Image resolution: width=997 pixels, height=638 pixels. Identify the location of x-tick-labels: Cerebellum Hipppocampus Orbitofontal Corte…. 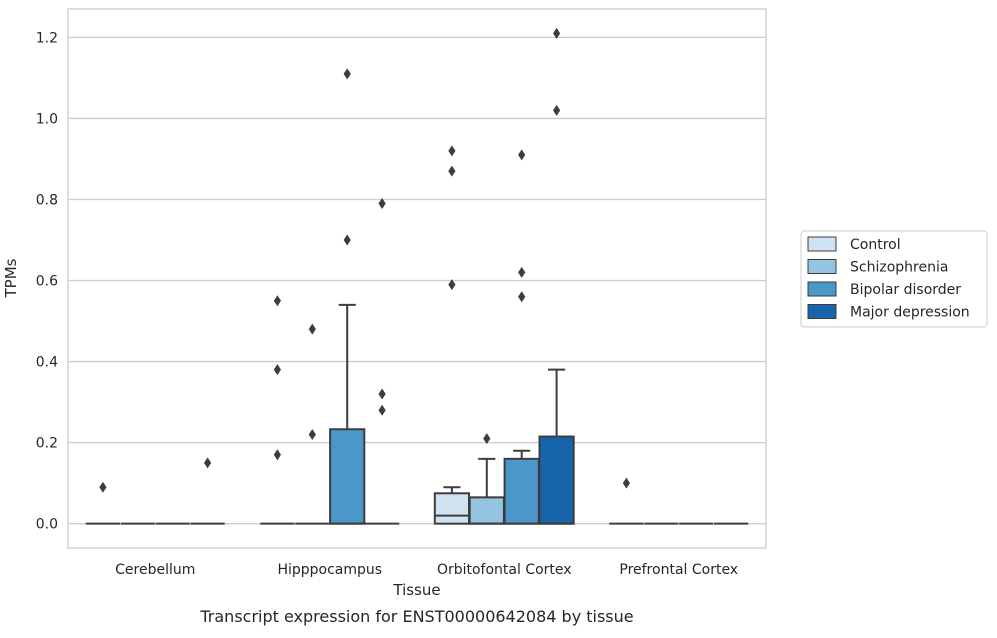
(426, 570).